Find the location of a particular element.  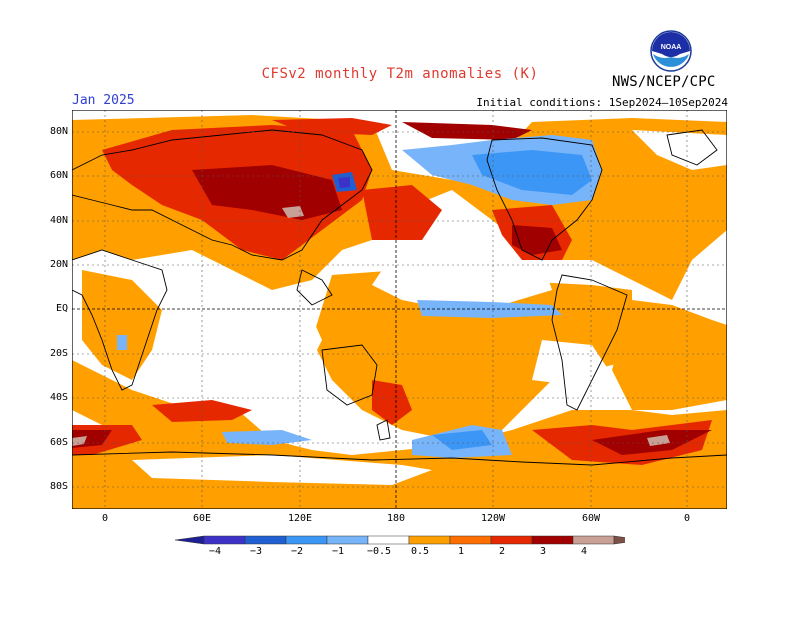

colorbar-label-m1: −1 is located at coordinates (338, 551).